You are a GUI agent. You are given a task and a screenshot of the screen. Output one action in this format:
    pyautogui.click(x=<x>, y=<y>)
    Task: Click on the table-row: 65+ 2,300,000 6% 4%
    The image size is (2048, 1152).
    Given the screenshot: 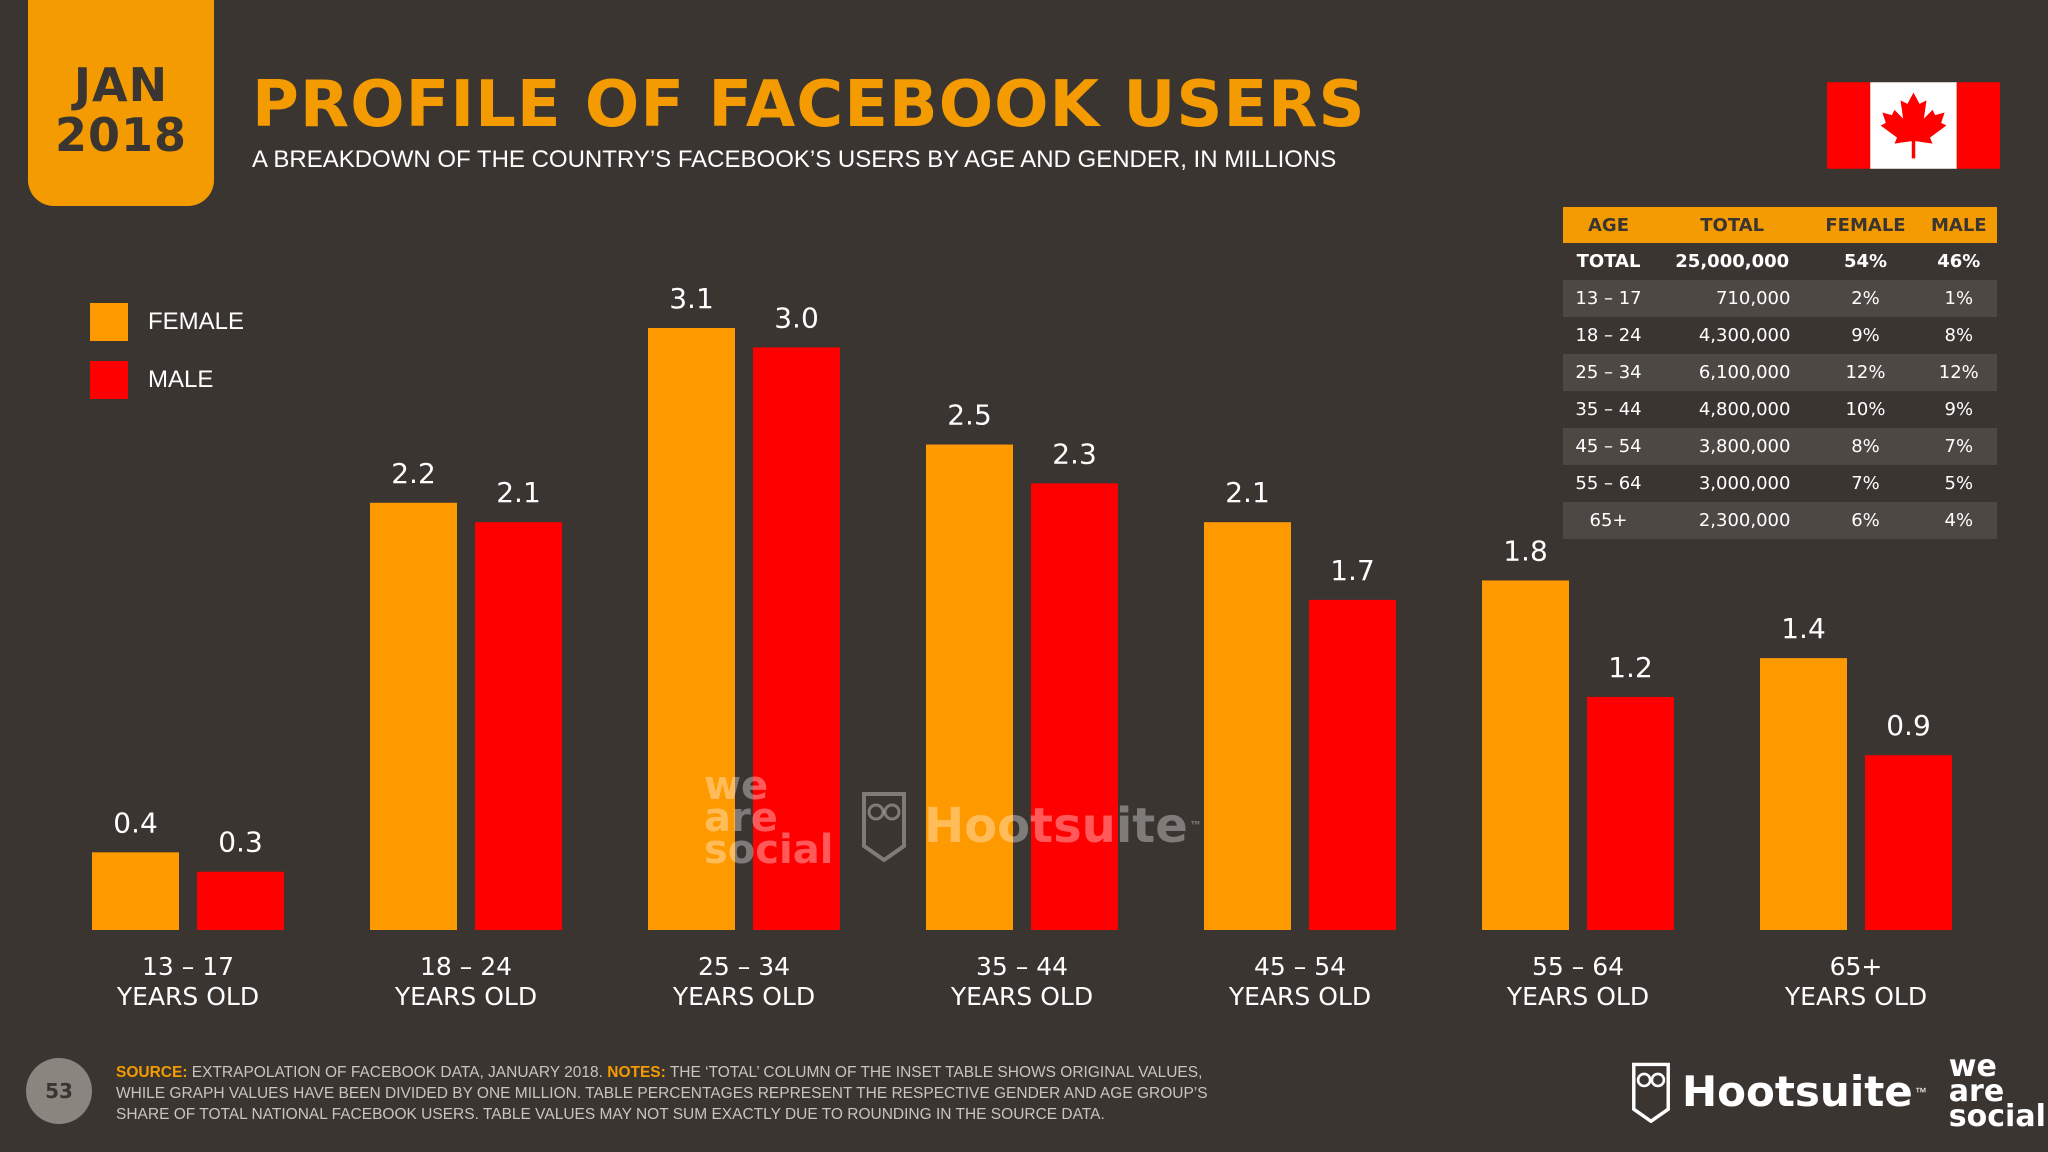 What is the action you would take?
    pyautogui.click(x=1780, y=520)
    